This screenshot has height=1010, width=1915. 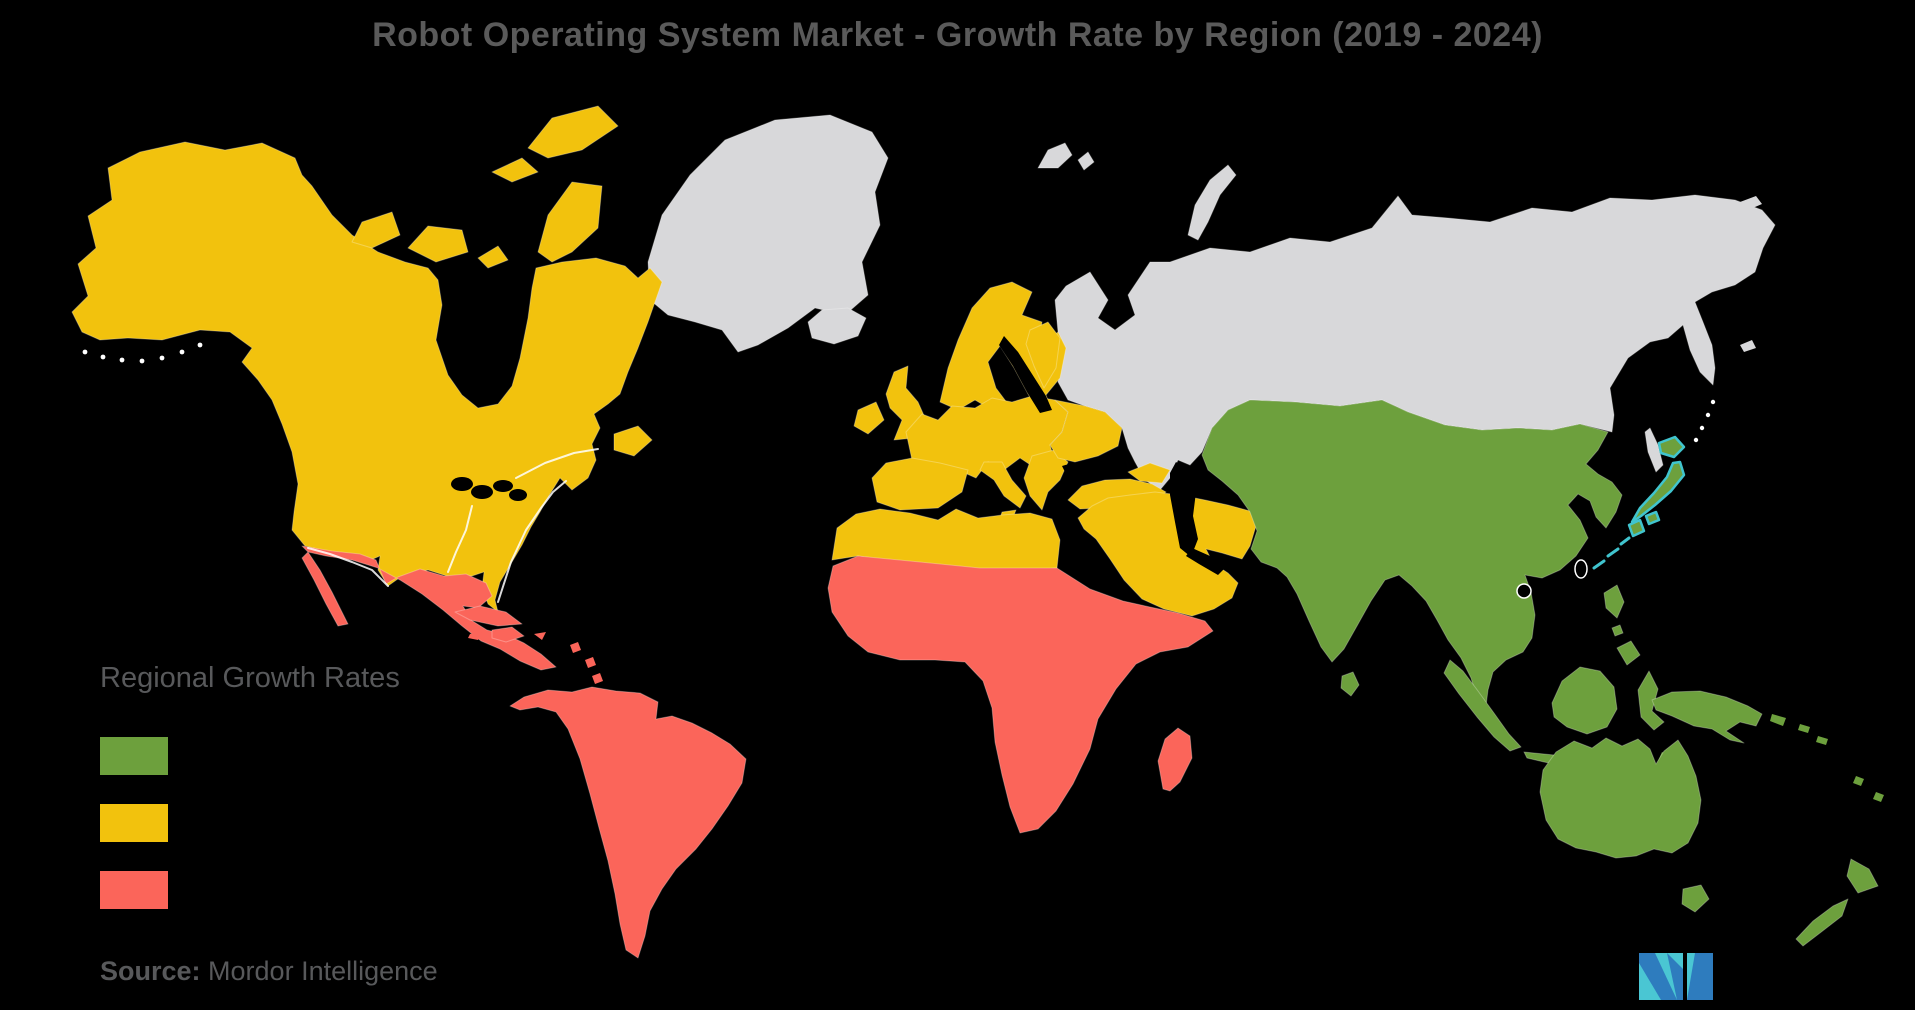 What do you see at coordinates (628, 822) in the screenshot?
I see `region-south-america` at bounding box center [628, 822].